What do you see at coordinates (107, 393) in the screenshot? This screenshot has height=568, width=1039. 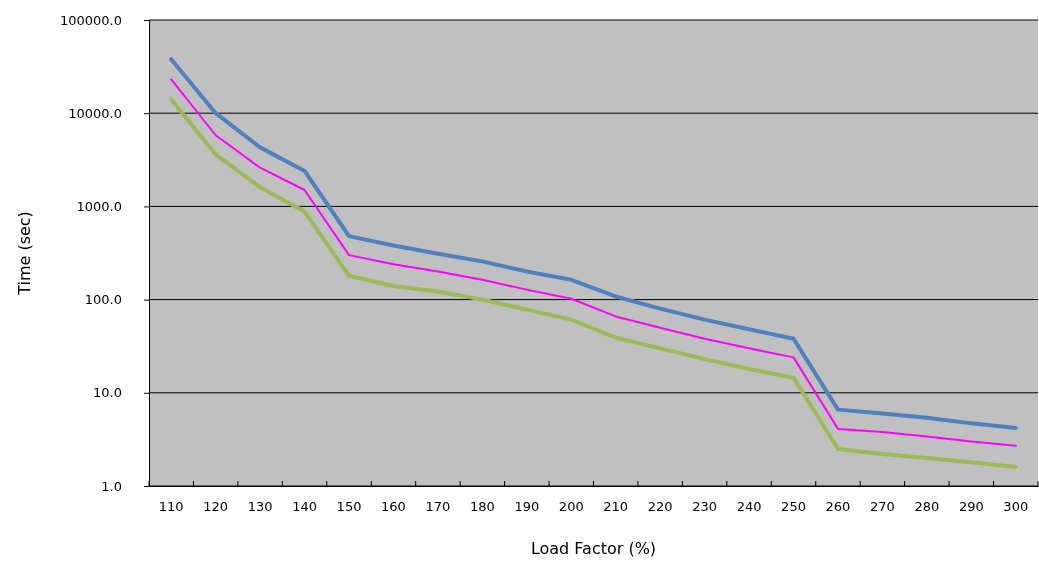 I see `y-tick-label: 10.0` at bounding box center [107, 393].